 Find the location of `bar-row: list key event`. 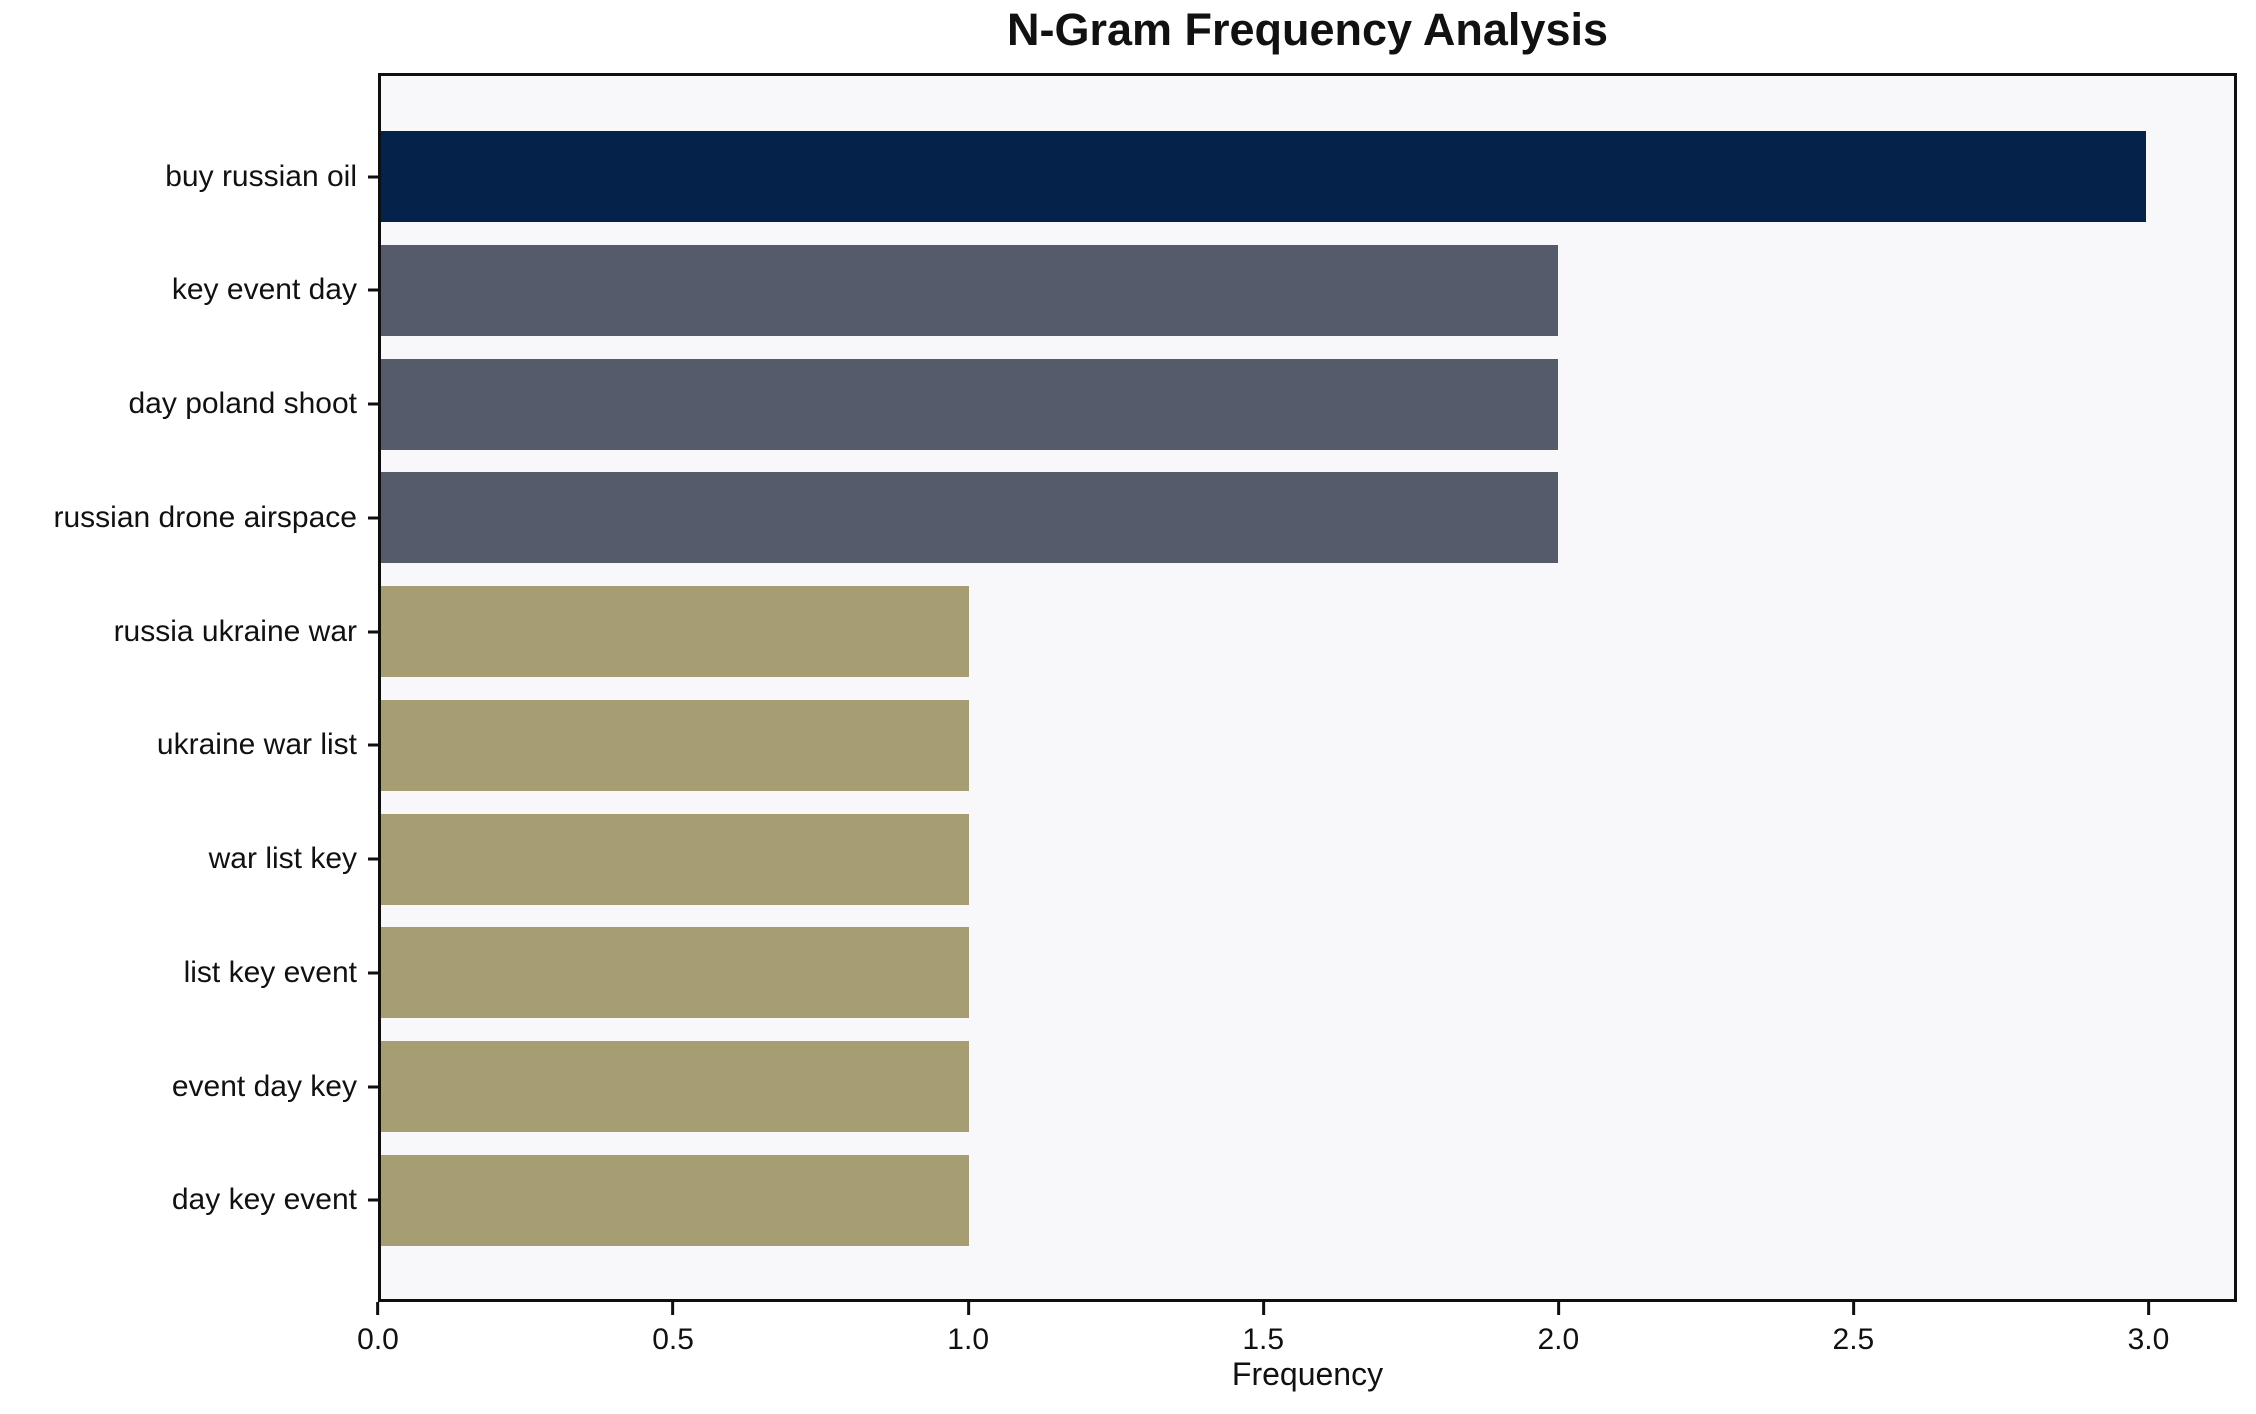

bar-row: list key event is located at coordinates (1209, 973).